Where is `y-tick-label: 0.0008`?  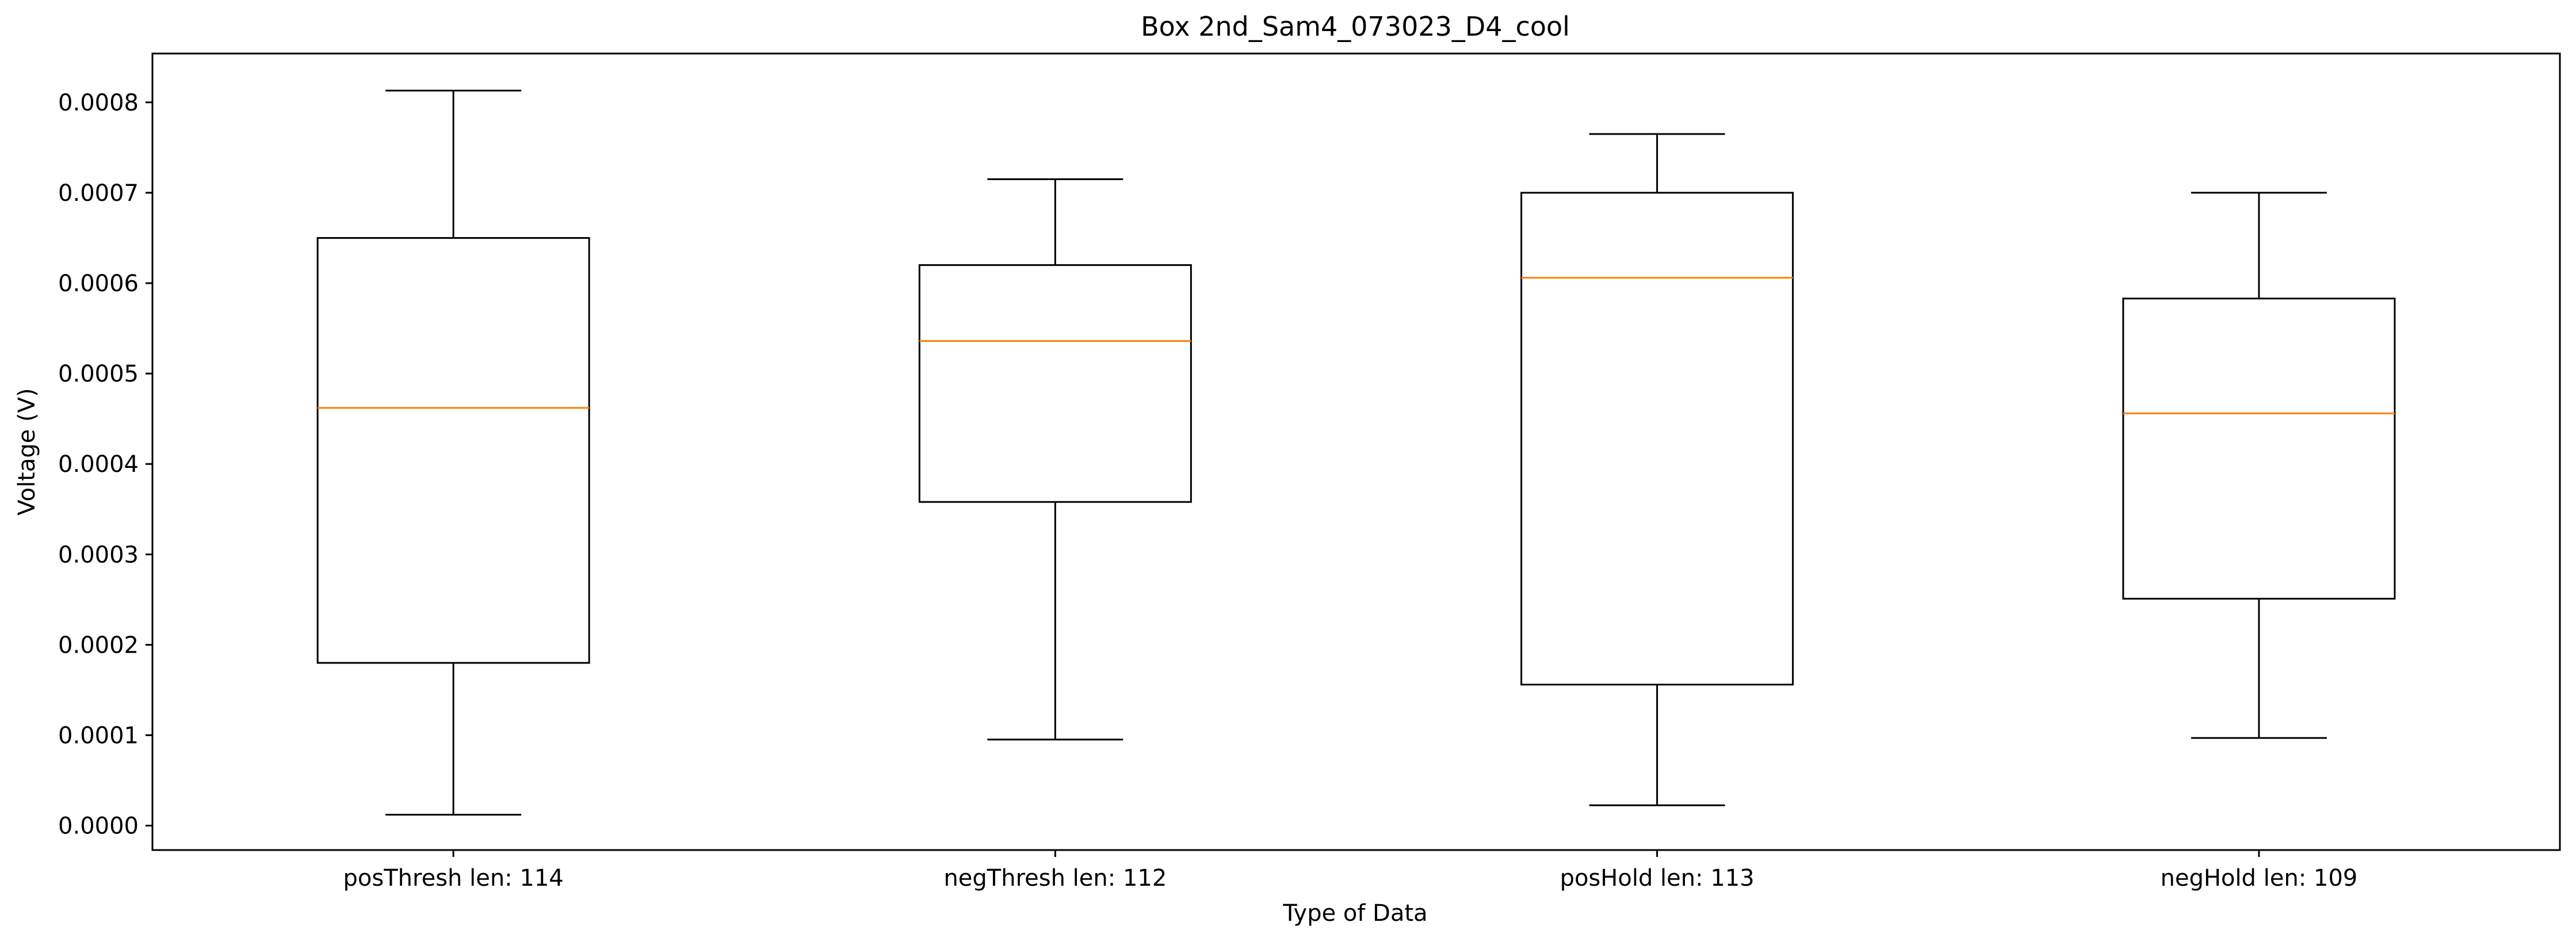 y-tick-label: 0.0008 is located at coordinates (98, 103).